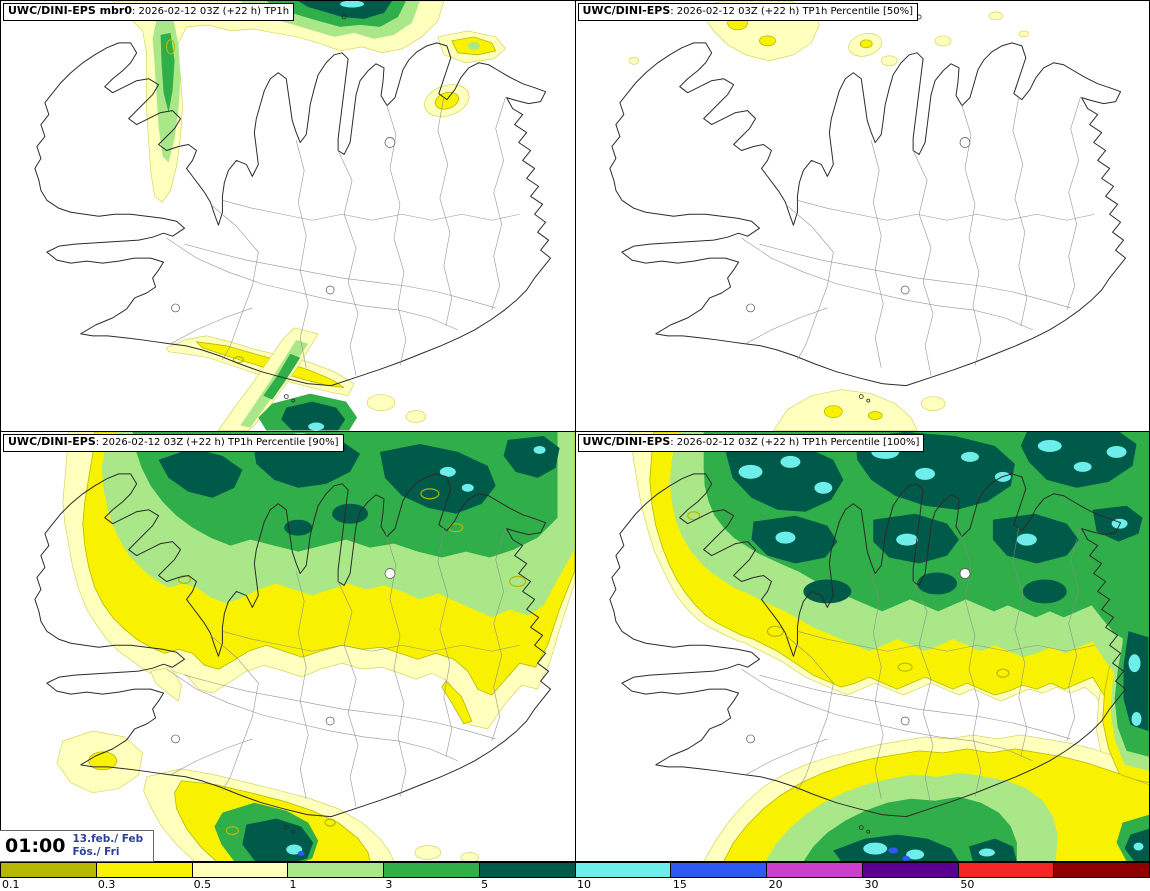 The image size is (1150, 891). Describe the element at coordinates (775, 884) in the screenshot. I see `colorbar-label: 20` at that location.